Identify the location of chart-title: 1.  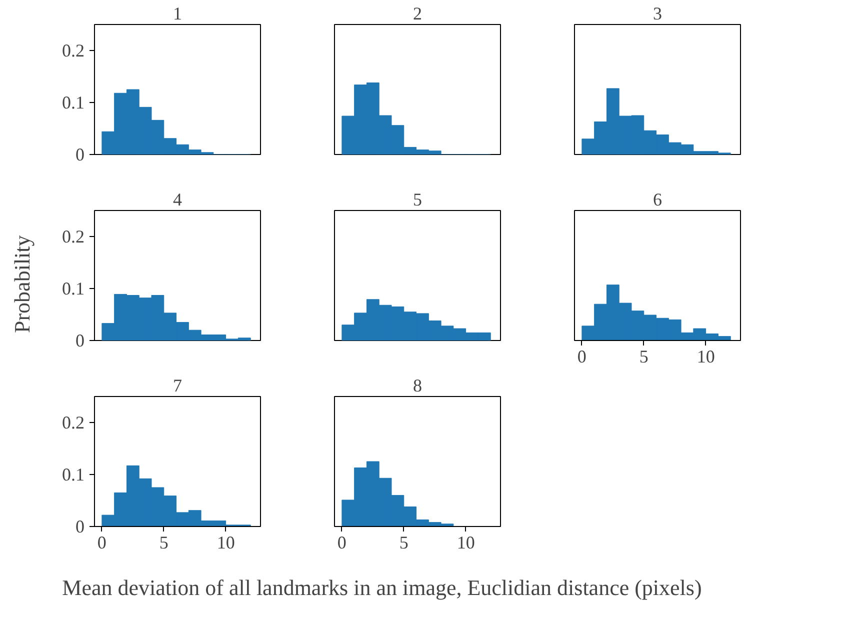
(177, 14).